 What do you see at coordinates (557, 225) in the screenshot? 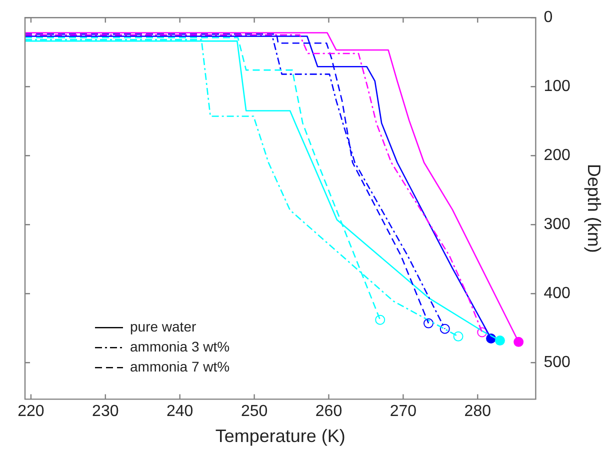
I see `y-tick-label: 300` at bounding box center [557, 225].